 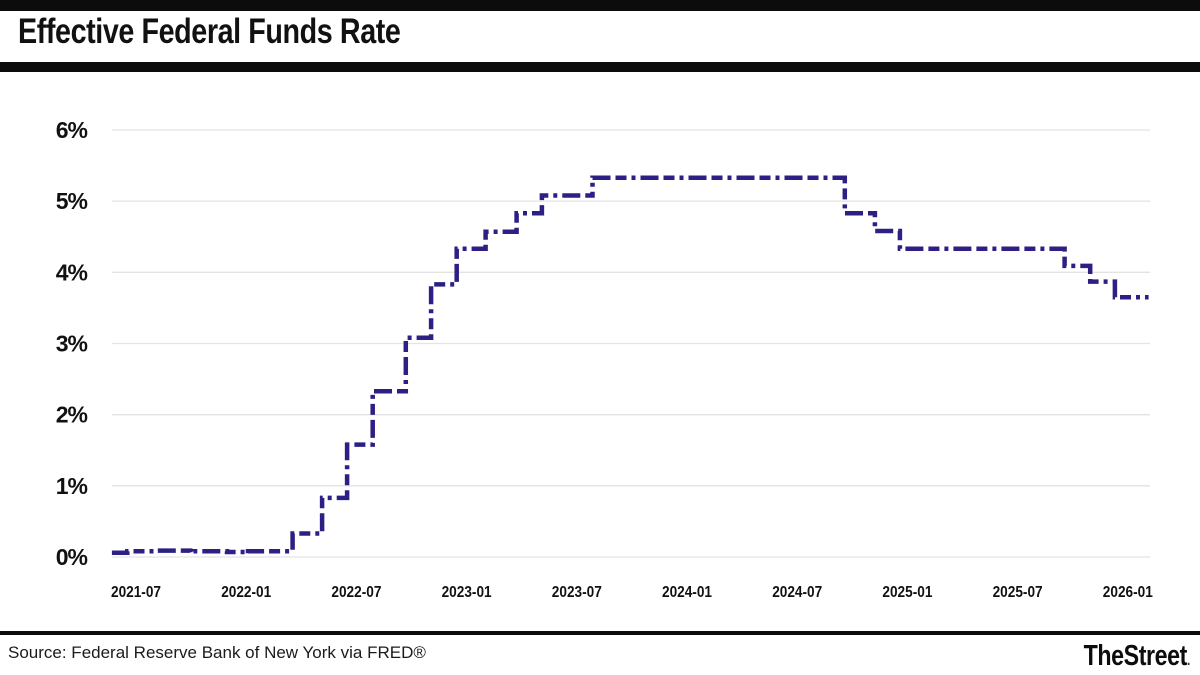 What do you see at coordinates (907, 592) in the screenshot?
I see `x-axis-tick-label: 2025-01` at bounding box center [907, 592].